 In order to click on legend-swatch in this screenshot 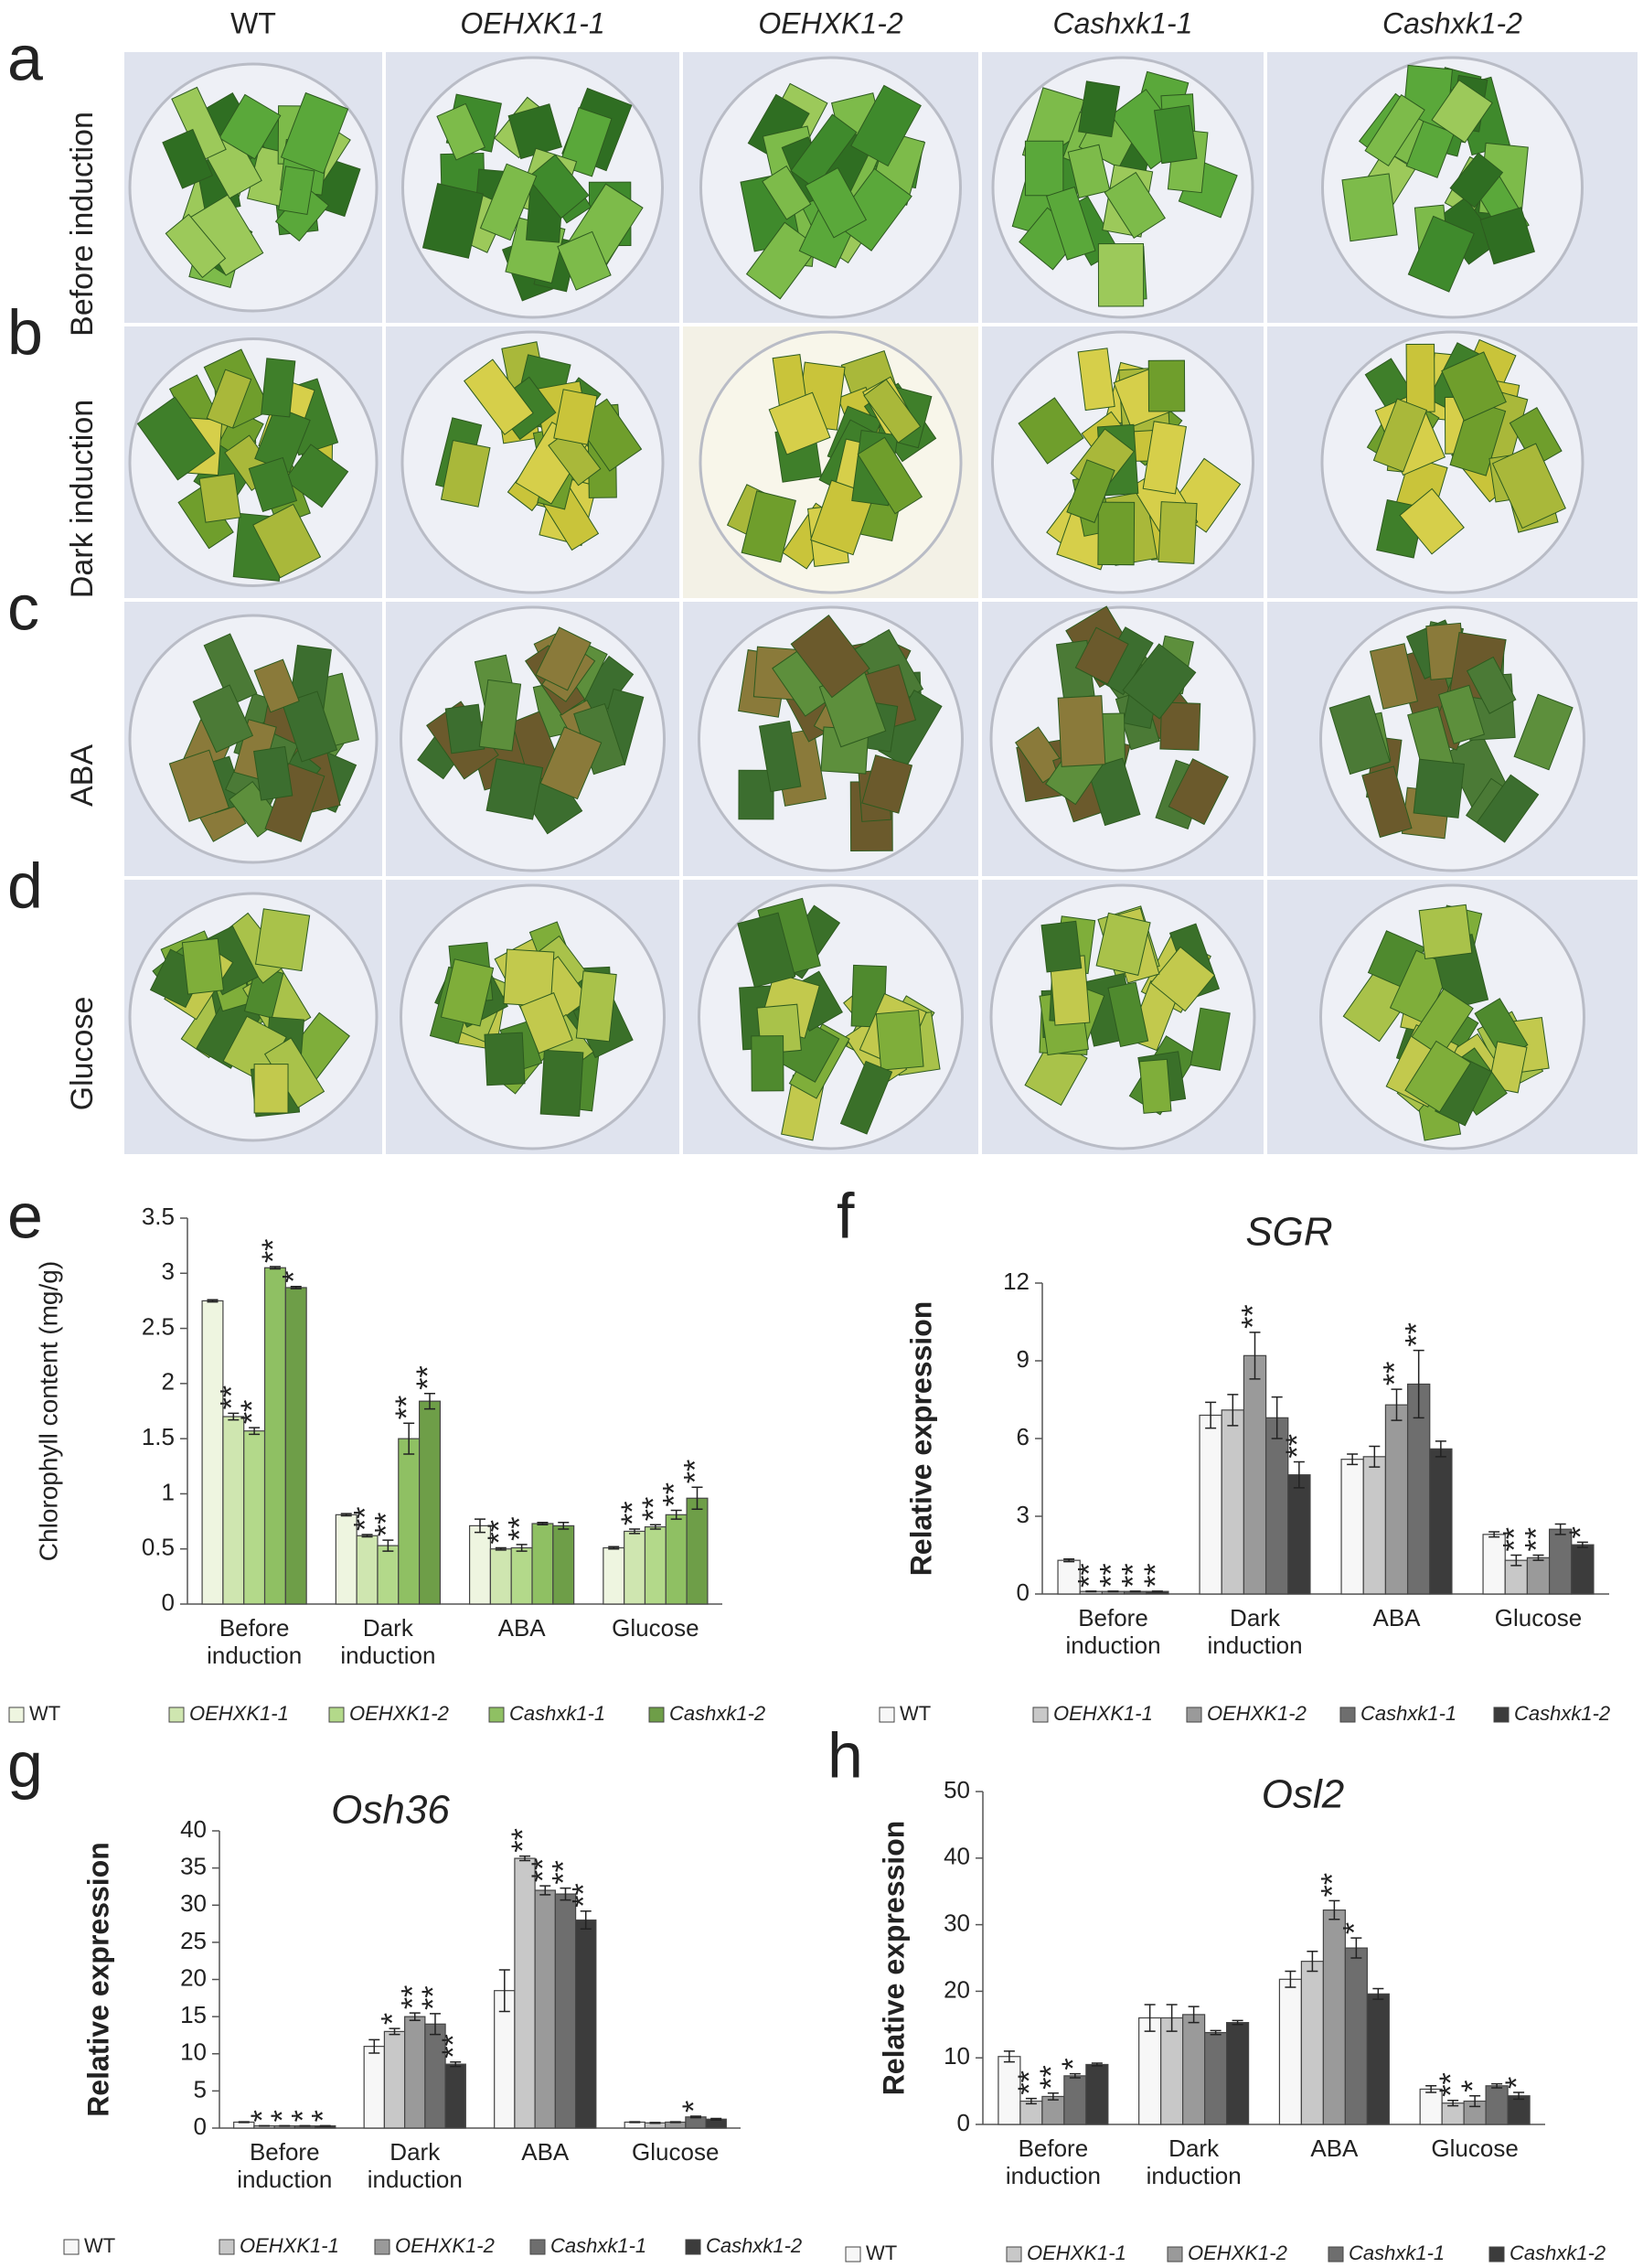, I will do `click(1194, 1714)`.